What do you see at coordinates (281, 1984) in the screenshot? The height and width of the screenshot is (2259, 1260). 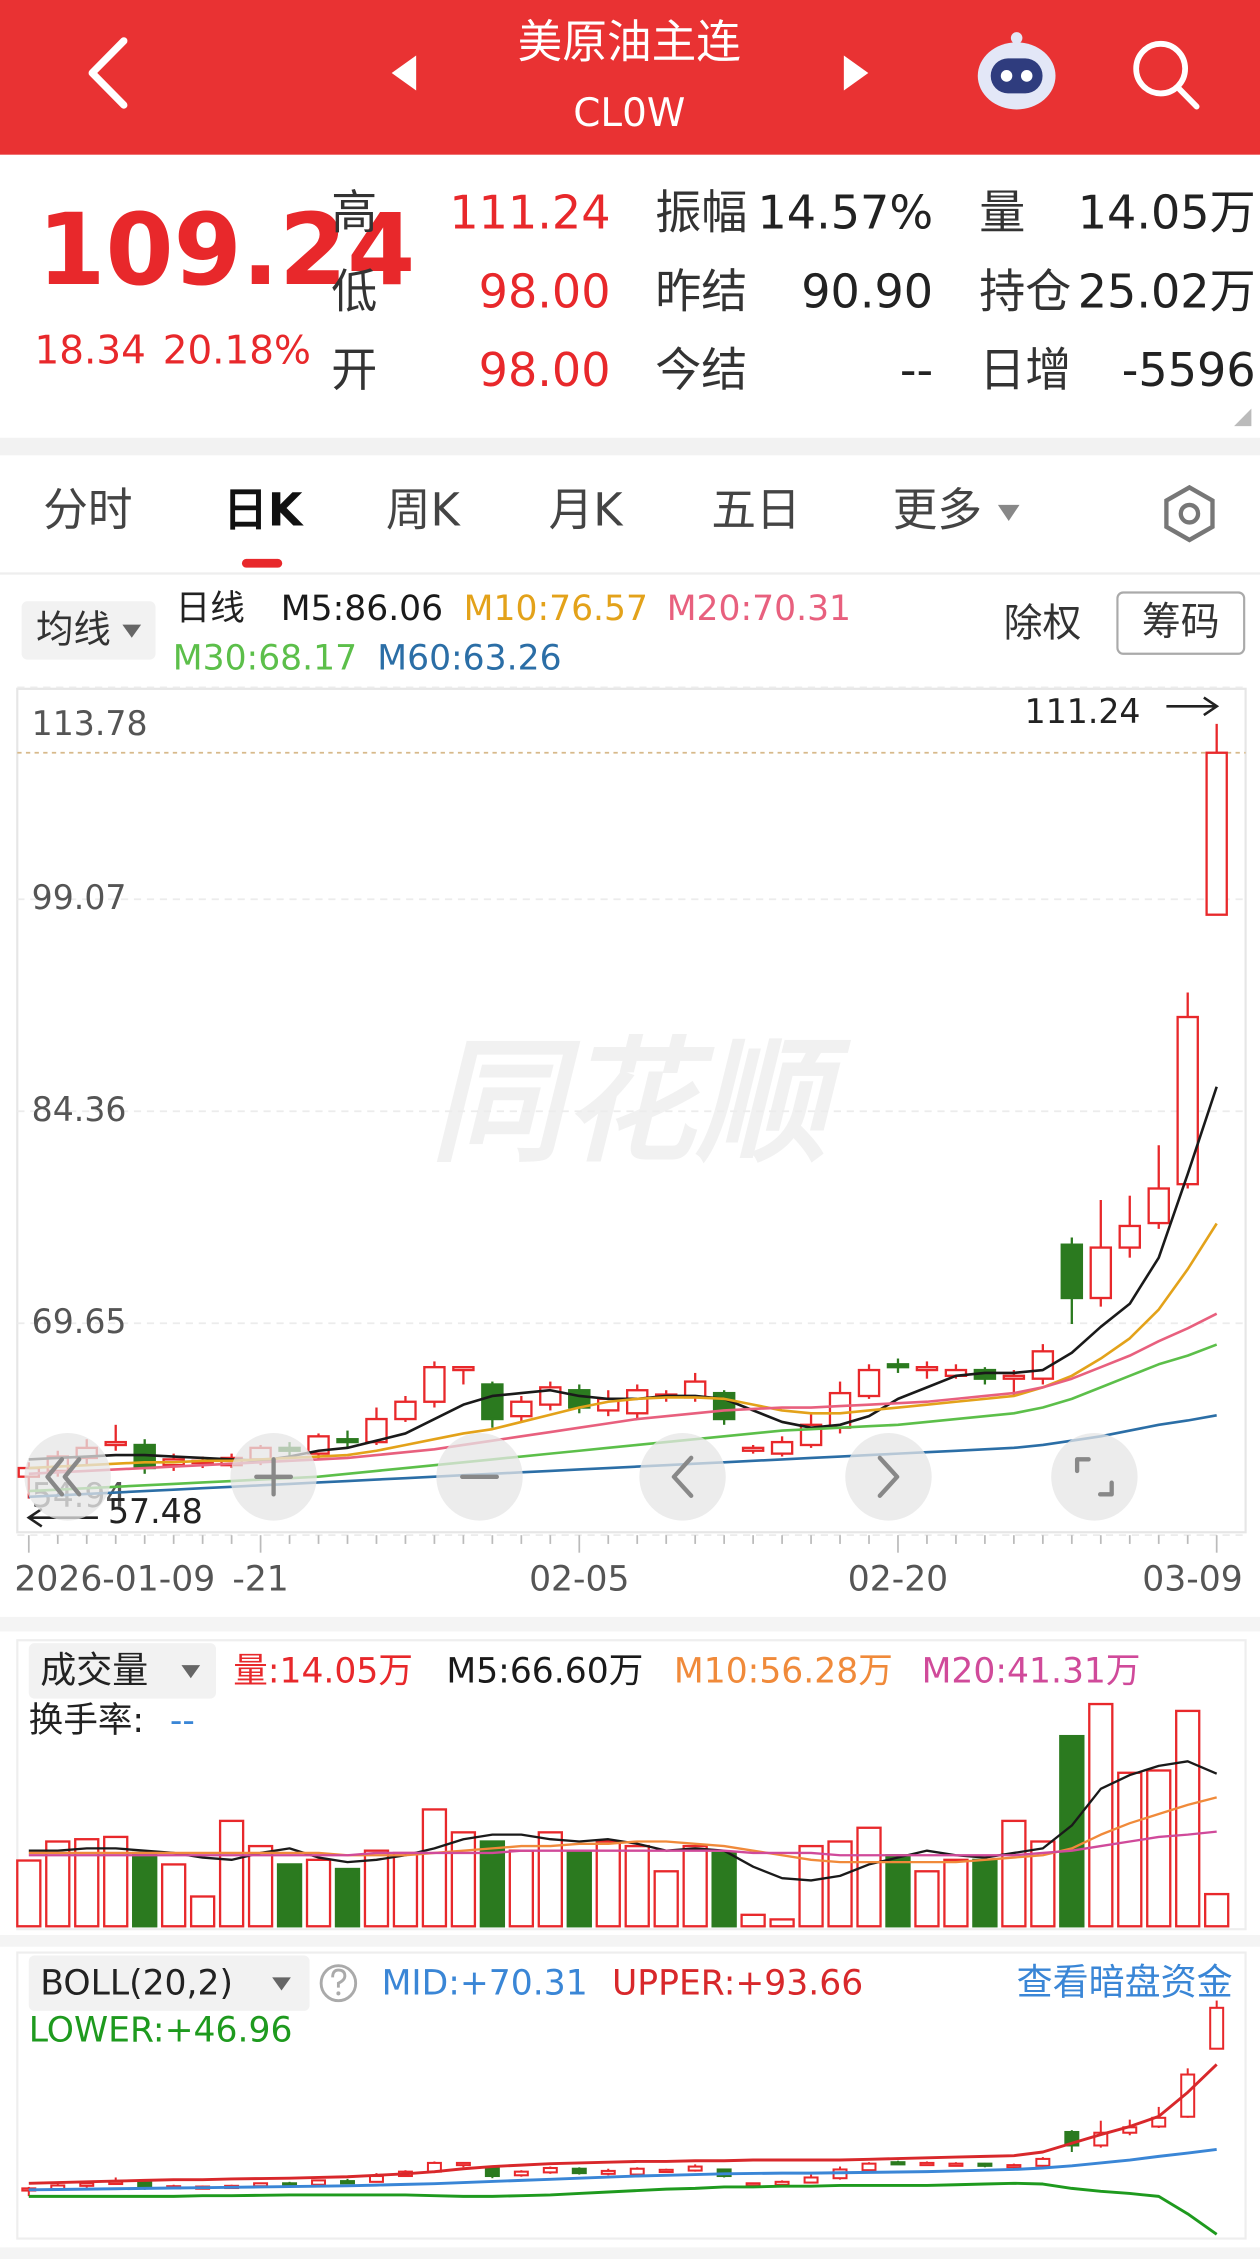 I see `boll-caret` at bounding box center [281, 1984].